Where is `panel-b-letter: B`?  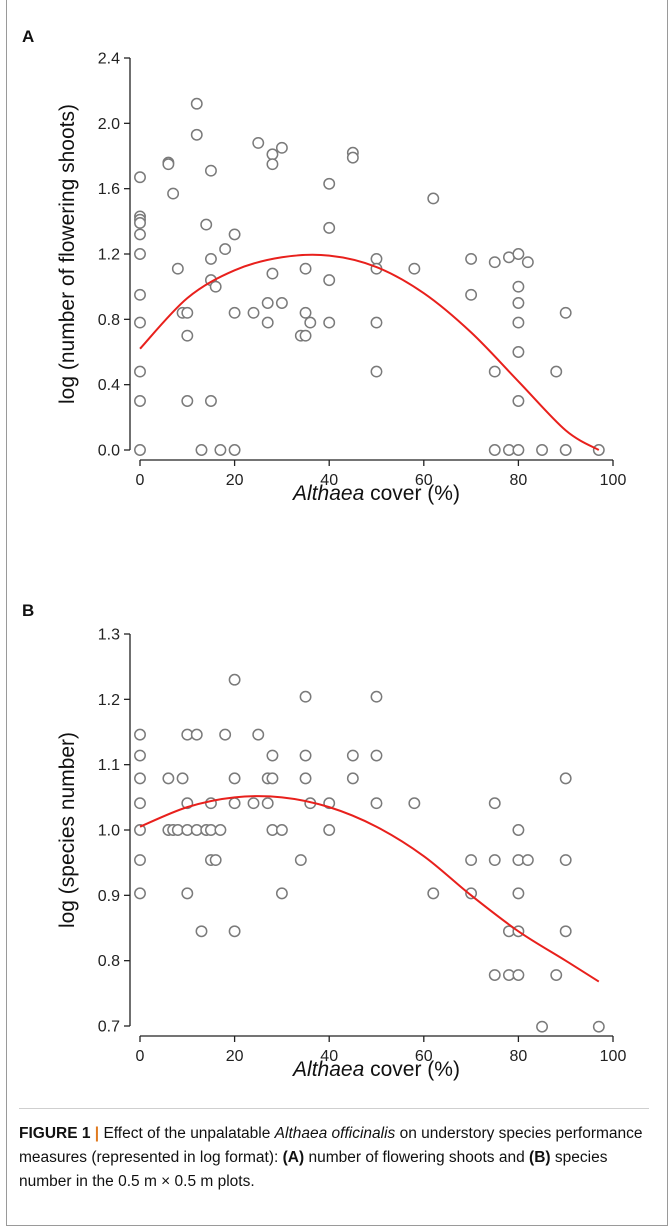
panel-b-letter: B is located at coordinates (28, 610).